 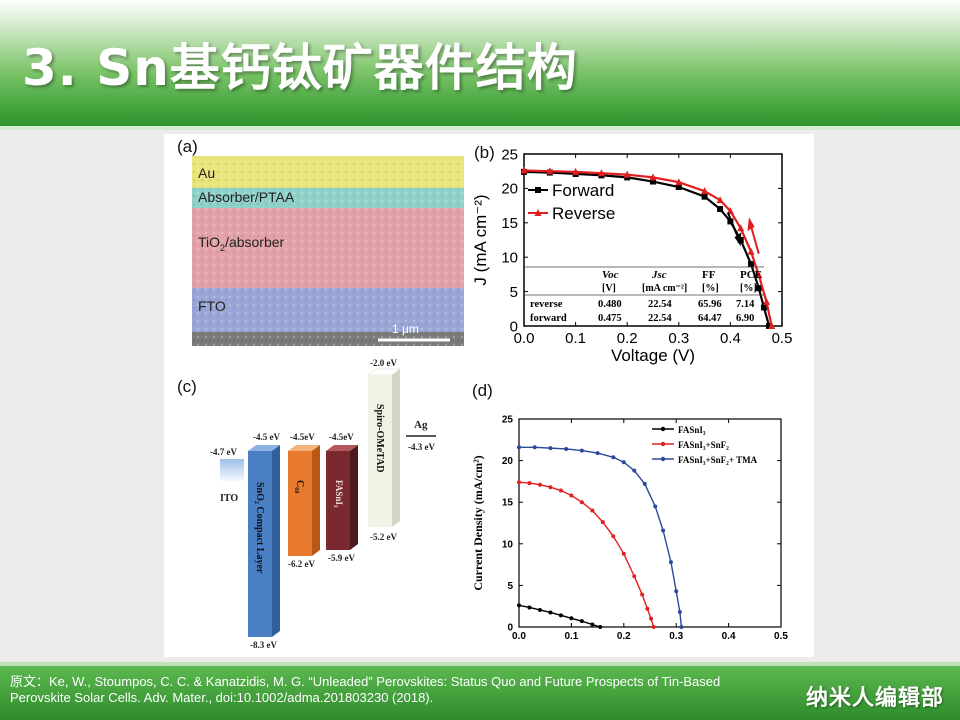 What do you see at coordinates (299, 486) in the screenshot?
I see `c60-name: C₆₀` at bounding box center [299, 486].